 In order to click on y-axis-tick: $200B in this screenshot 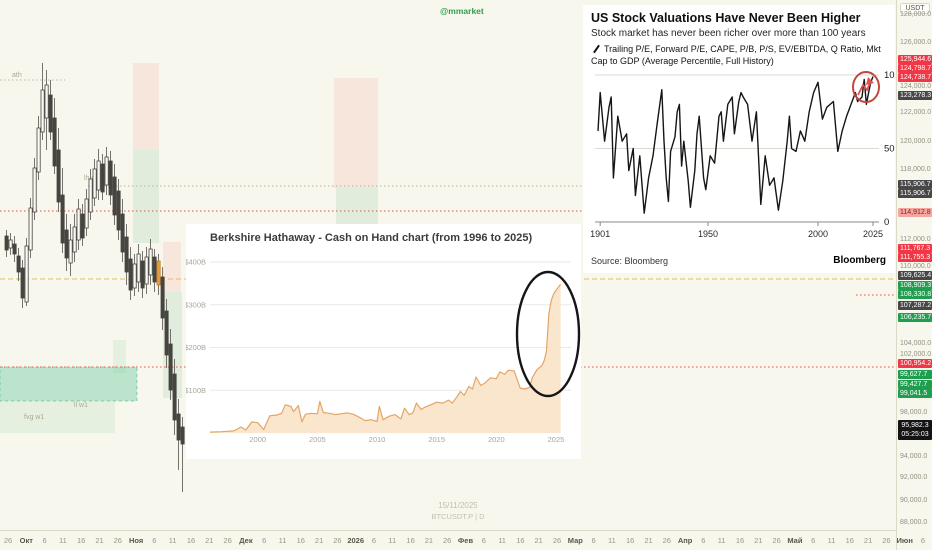, I will do `click(196, 347)`.